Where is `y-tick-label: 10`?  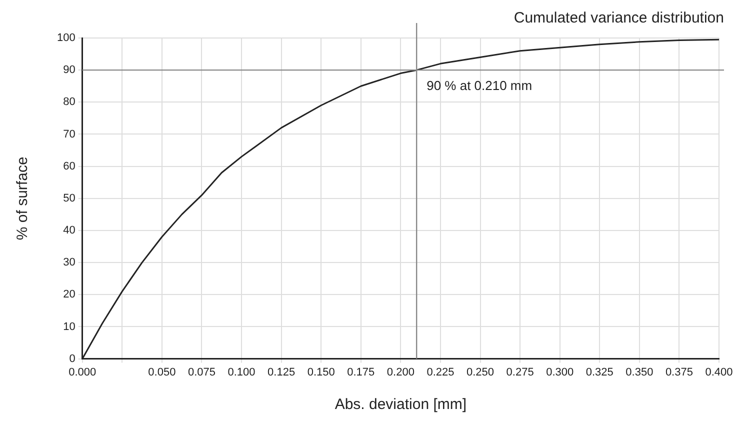
y-tick-label: 10 is located at coordinates (69, 326).